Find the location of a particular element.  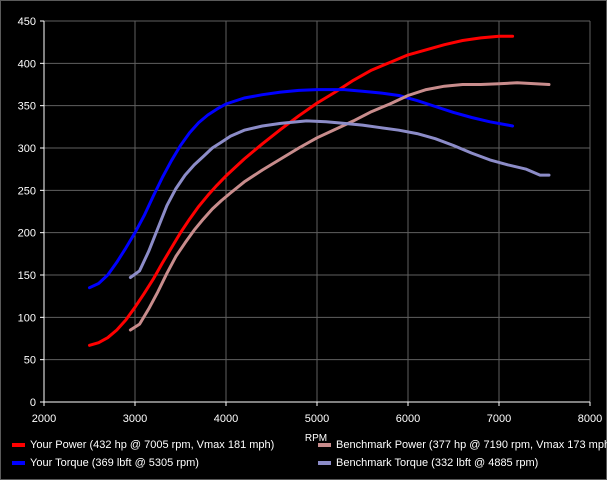

x-axis-label: RPM is located at coordinates (316, 438).